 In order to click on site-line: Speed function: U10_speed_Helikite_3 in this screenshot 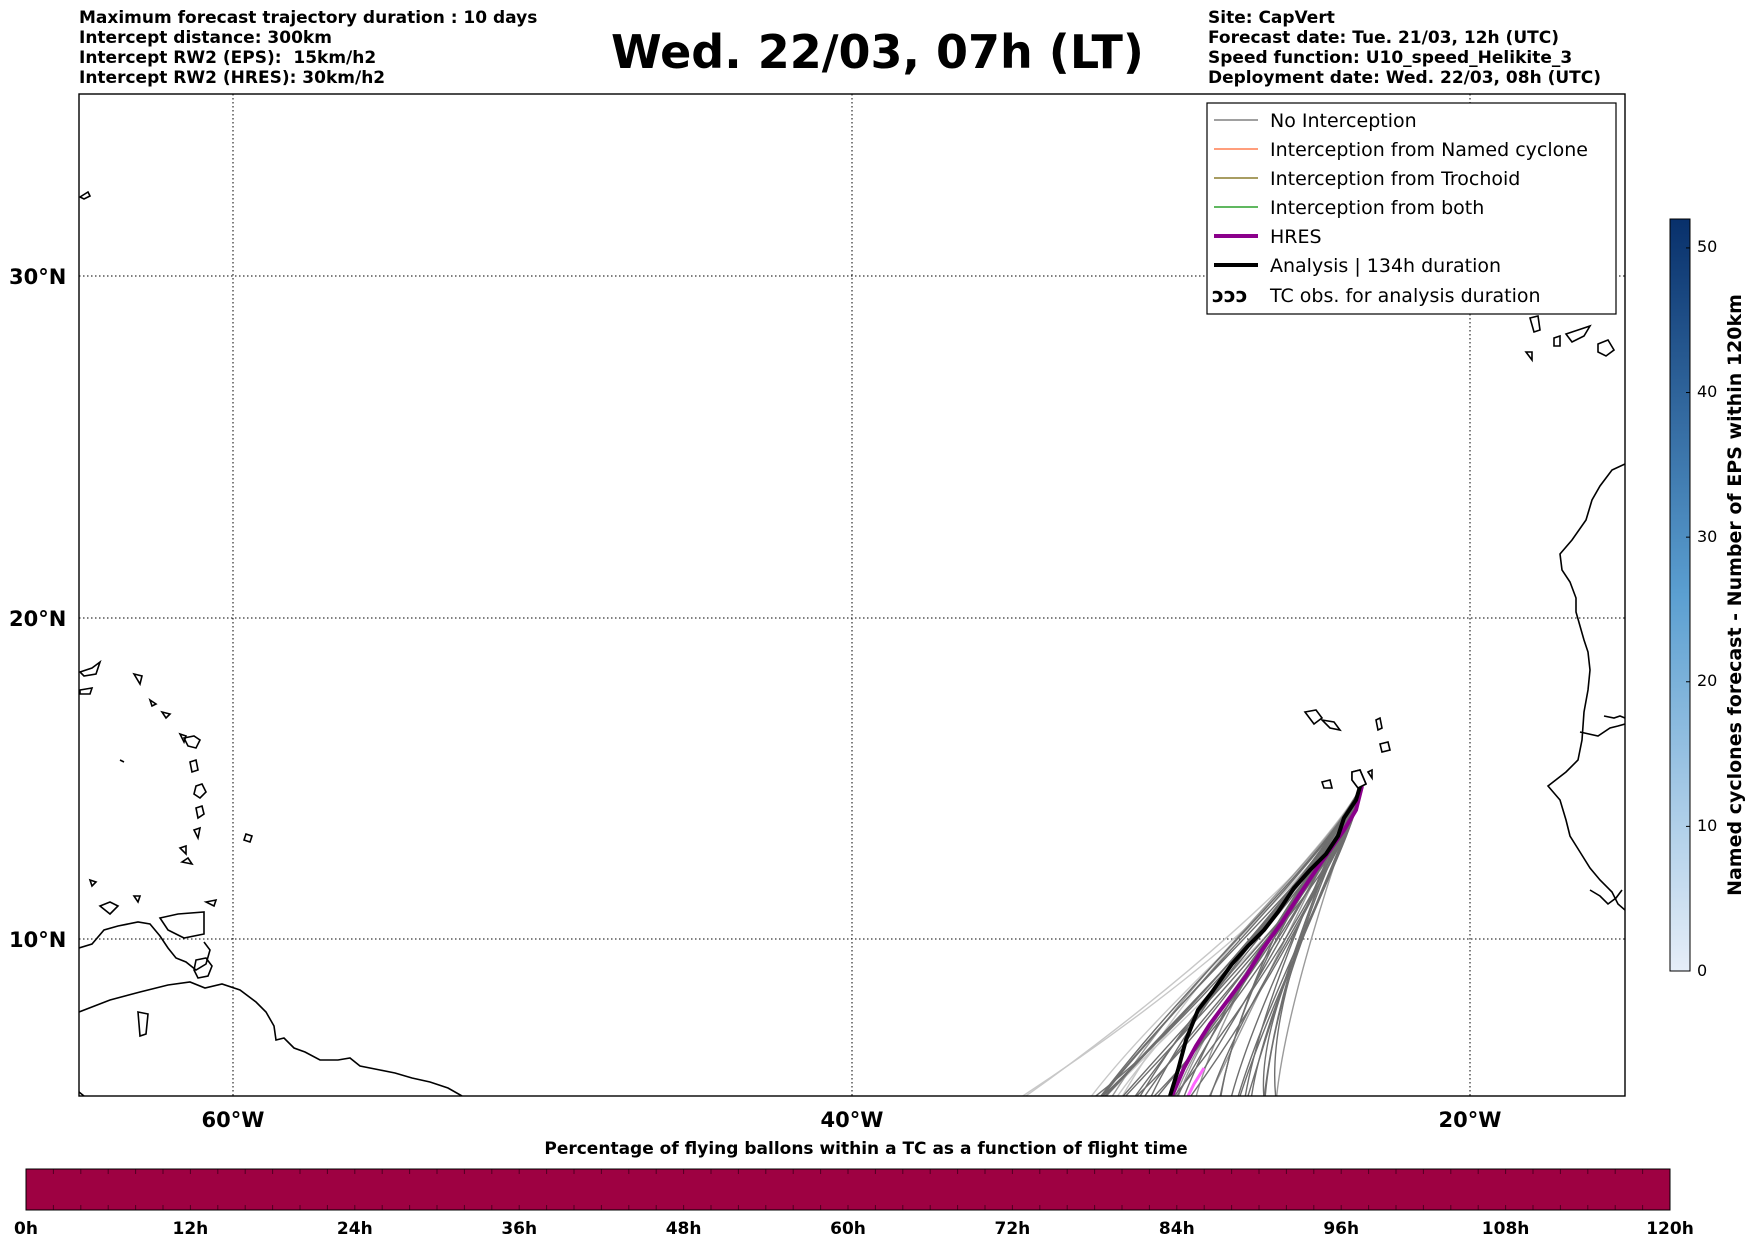, I will do `click(1390, 58)`.